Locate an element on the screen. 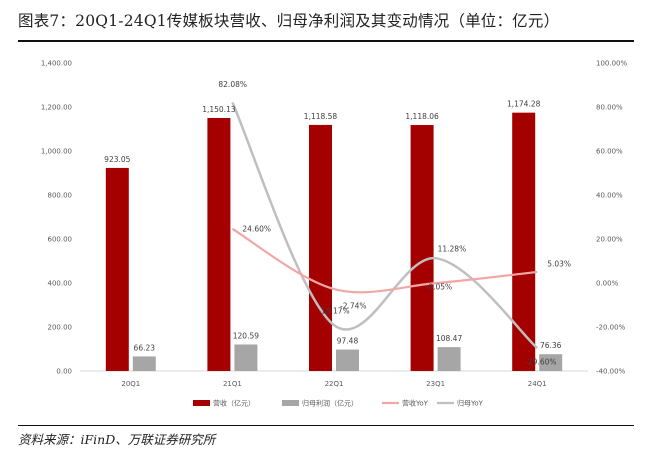 The height and width of the screenshot is (461, 652). left-tick-label: 600.00 is located at coordinates (60, 240).